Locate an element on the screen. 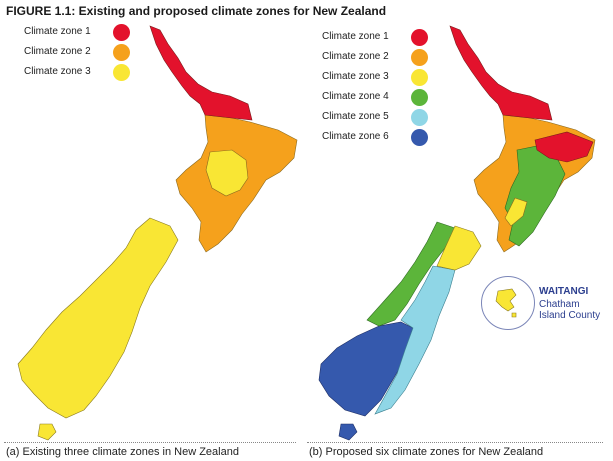 This screenshot has width=613, height=461. legend-label: Climate zone 6 is located at coordinates (355, 136).